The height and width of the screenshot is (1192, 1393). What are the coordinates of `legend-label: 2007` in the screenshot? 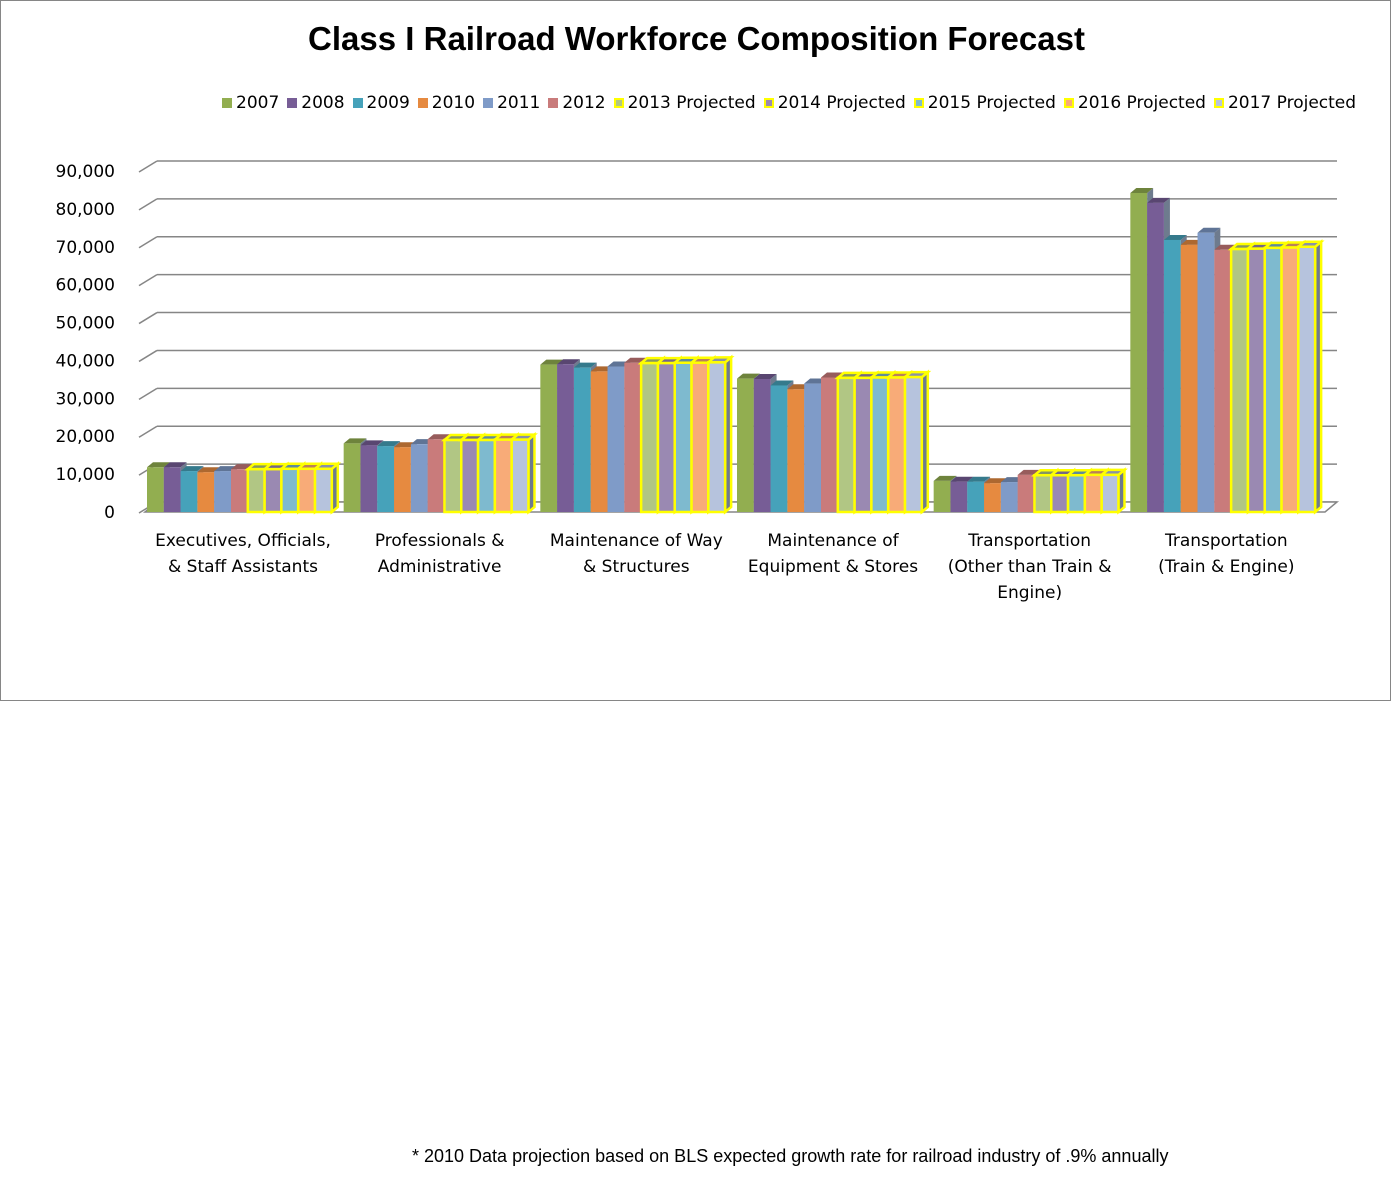 It's located at (258, 103).